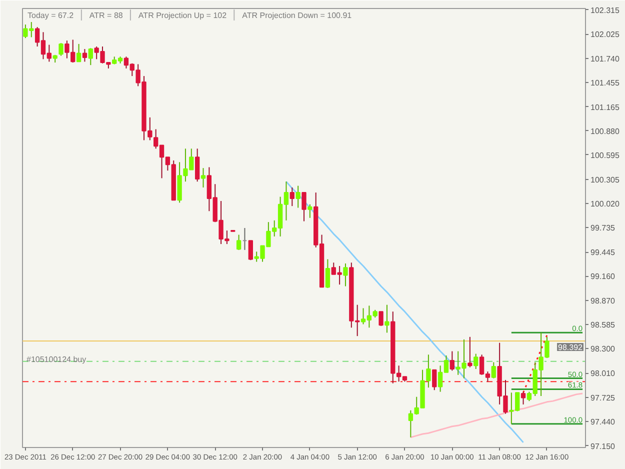 The width and height of the screenshot is (625, 469). Describe the element at coordinates (51, 15) in the screenshot. I see `annotation: Today = 67.2` at that location.